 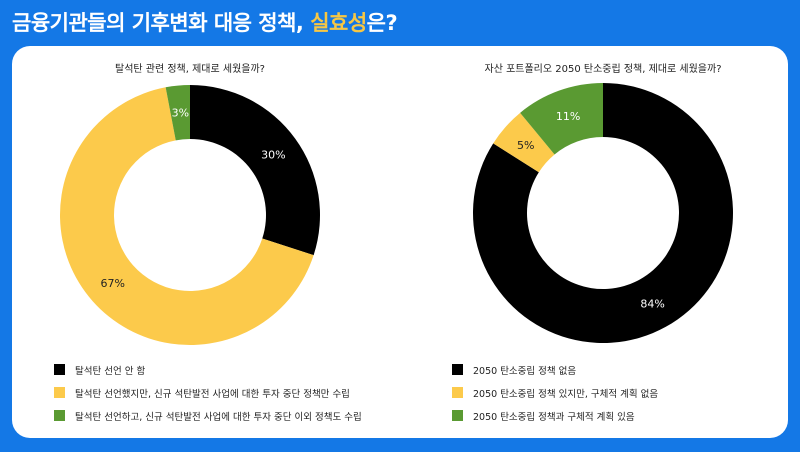 What do you see at coordinates (110, 371) in the screenshot?
I see `legend-label: 탈석탄 선언 안 함` at bounding box center [110, 371].